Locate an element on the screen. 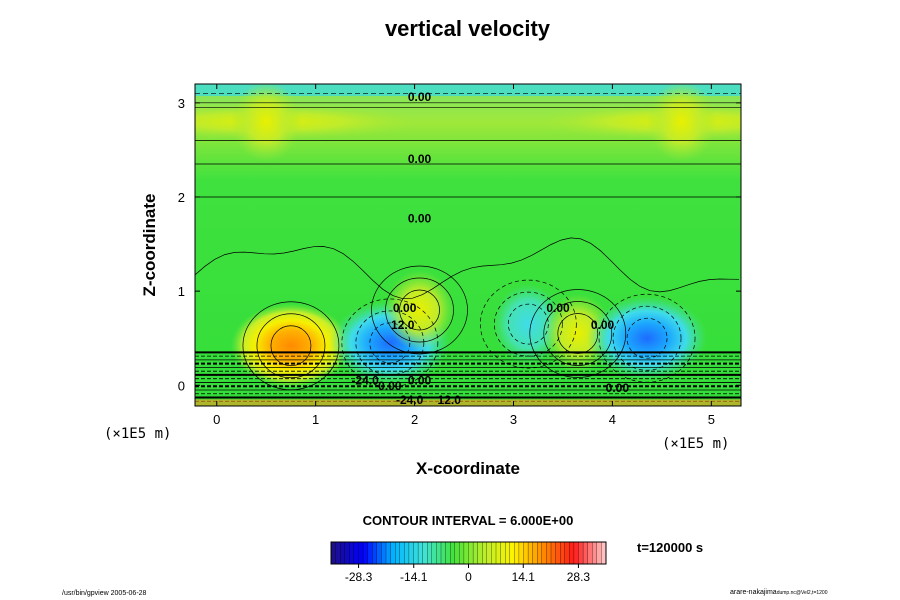 This screenshot has width=900, height=600. colorbar-tick-label: -28.3 is located at coordinates (359, 577).